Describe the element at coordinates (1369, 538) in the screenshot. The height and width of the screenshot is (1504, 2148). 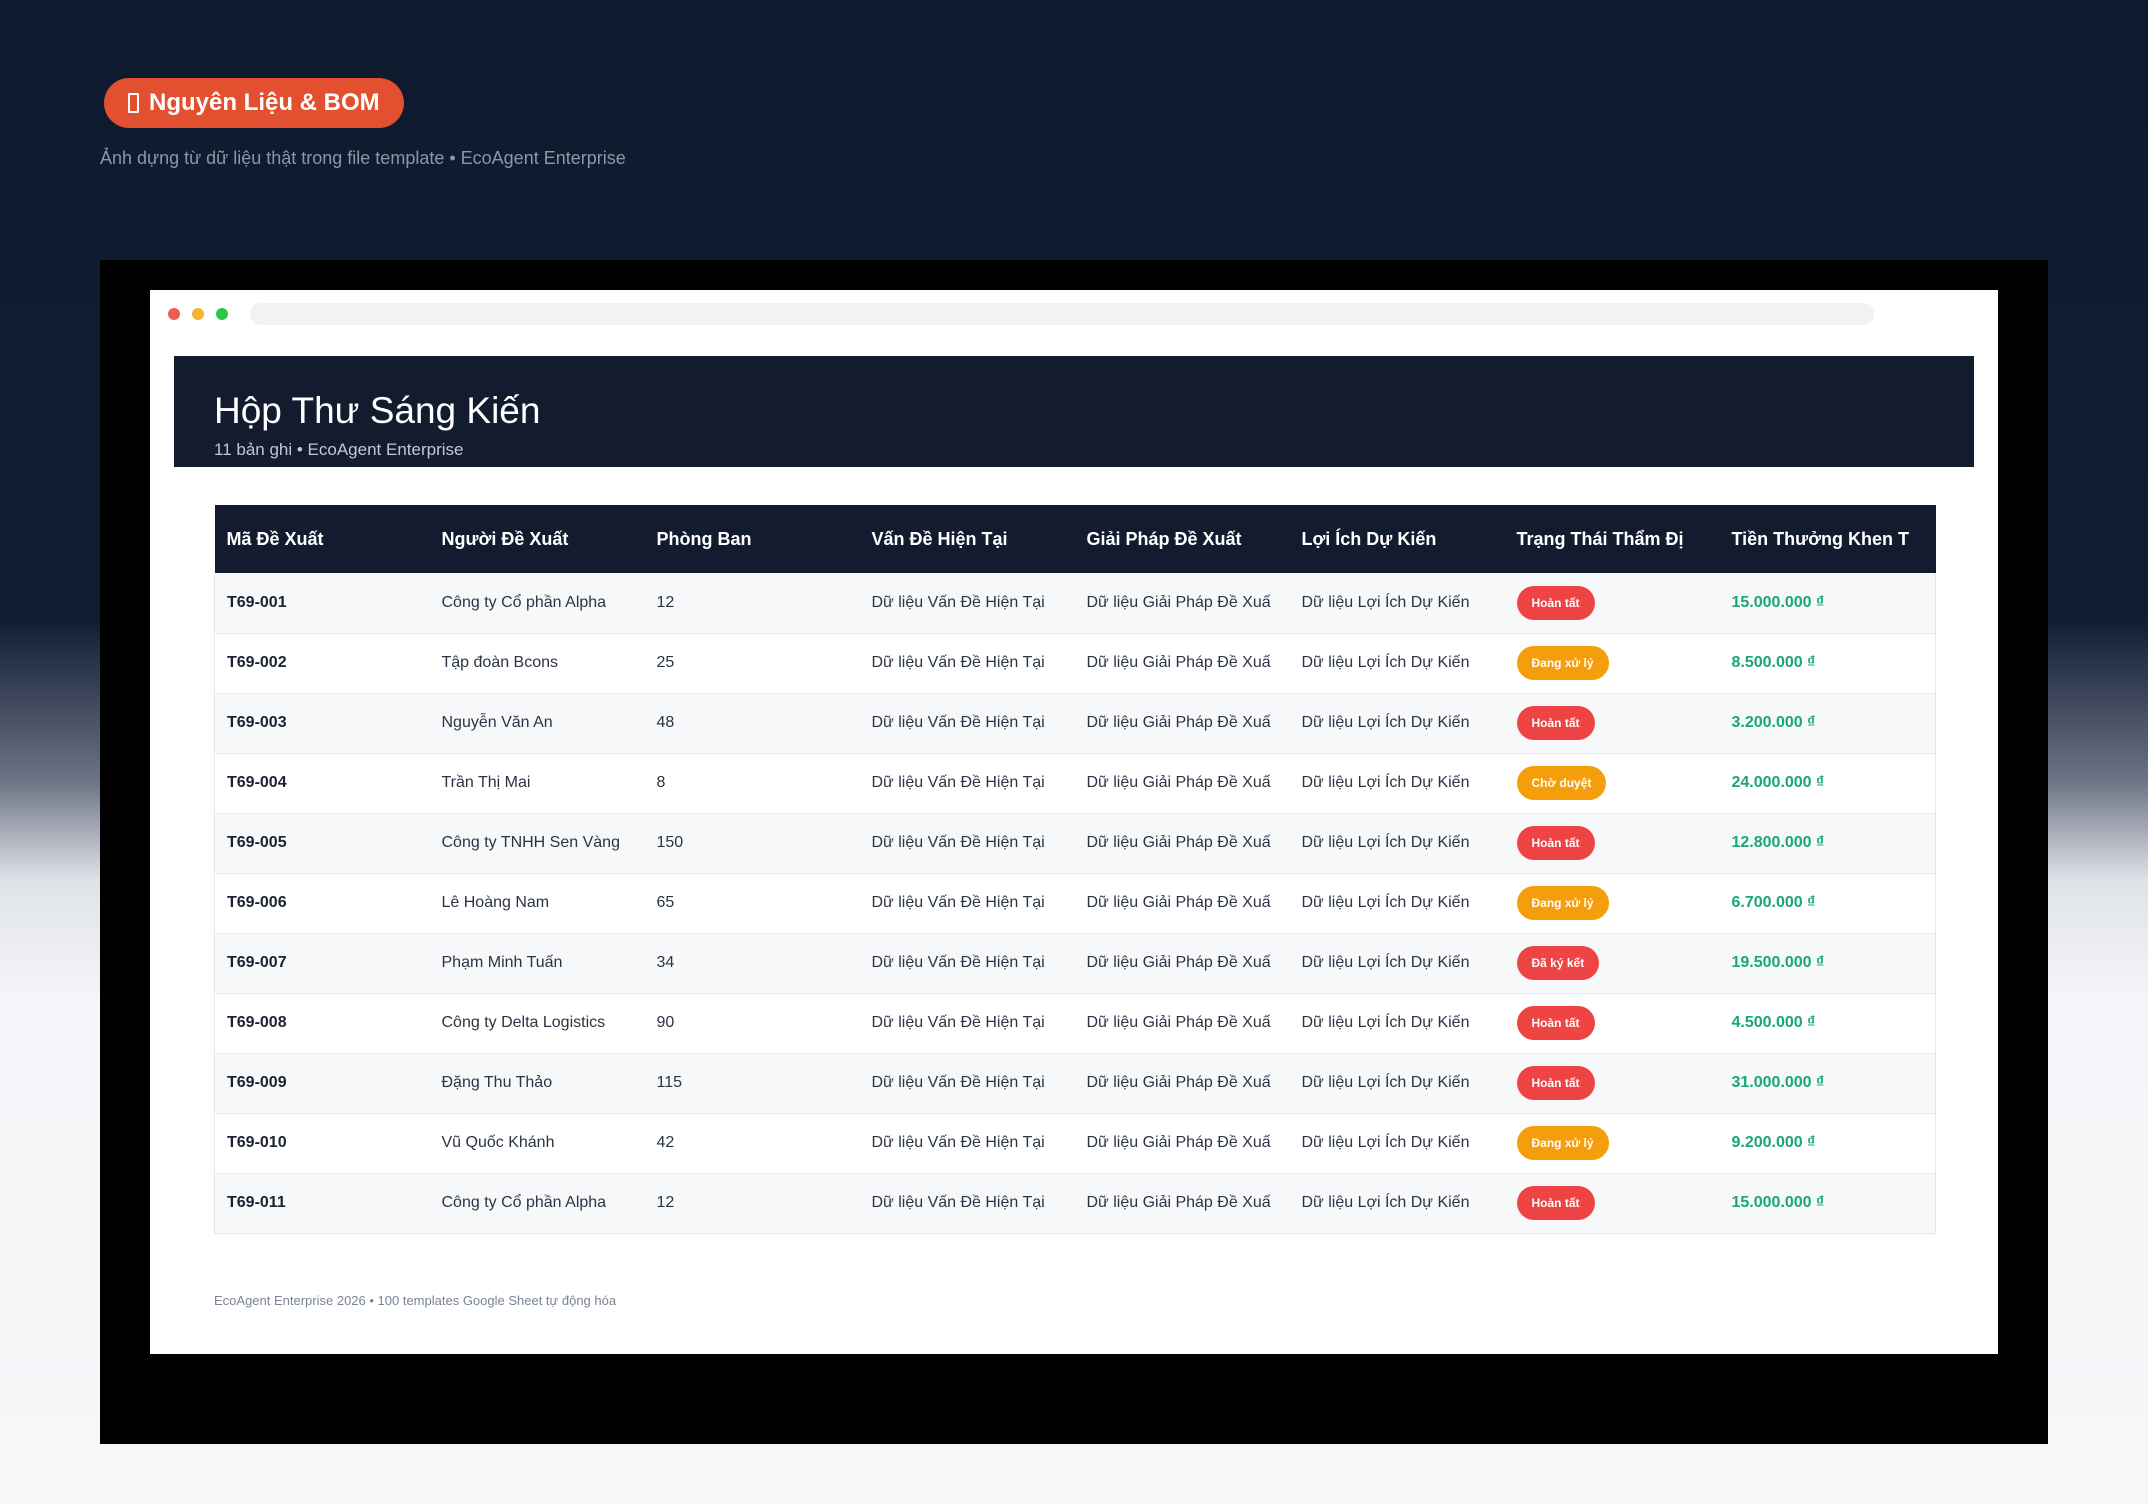
I see `column-header: Lợi Ích Dự Kiến` at that location.